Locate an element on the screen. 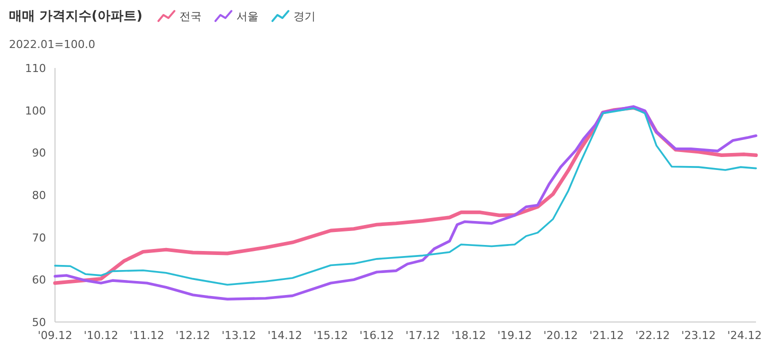 This screenshot has height=347, width=770. y-tick-label: 50 is located at coordinates (39, 322).